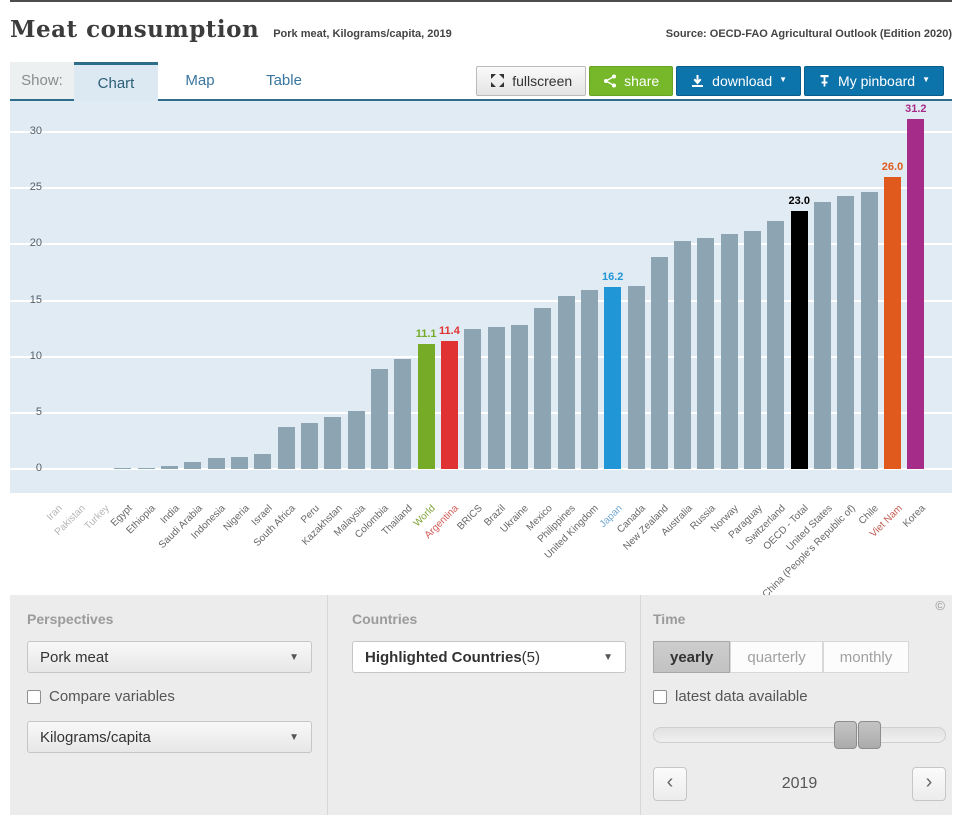 This screenshot has width=962, height=828. I want to click on frequency-yearly: yearly, so click(692, 657).